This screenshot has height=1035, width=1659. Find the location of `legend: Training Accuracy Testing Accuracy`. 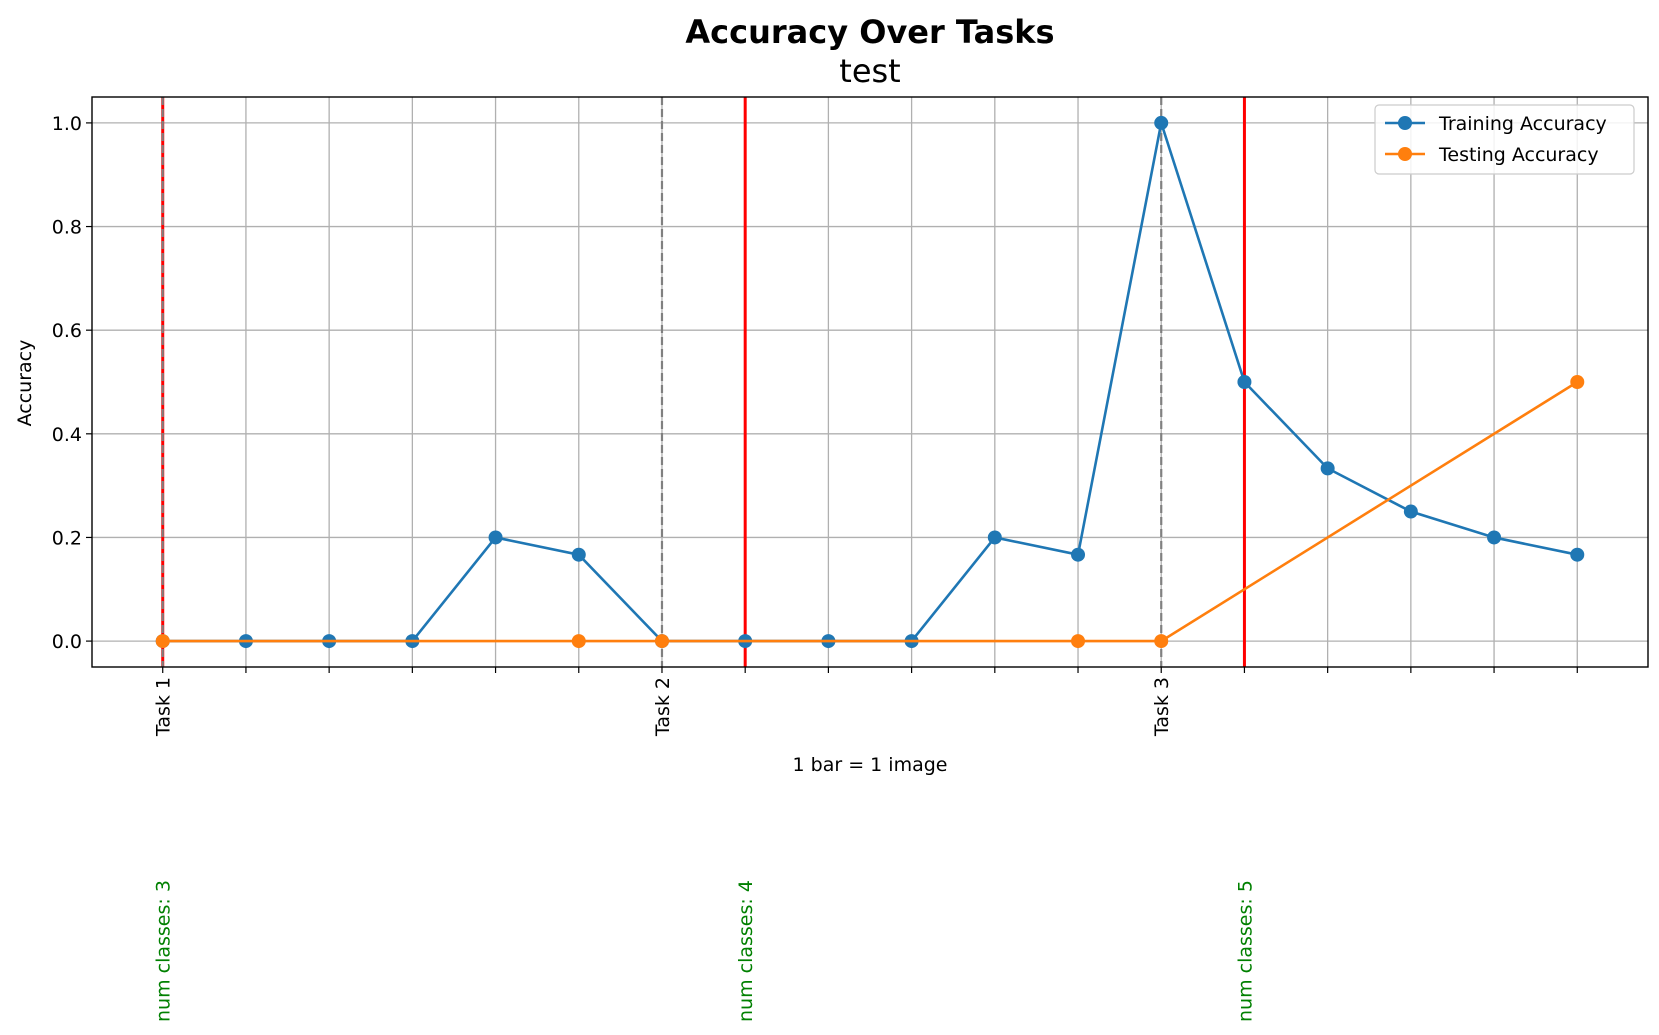

legend: Training Accuracy Testing Accuracy is located at coordinates (1504, 139).